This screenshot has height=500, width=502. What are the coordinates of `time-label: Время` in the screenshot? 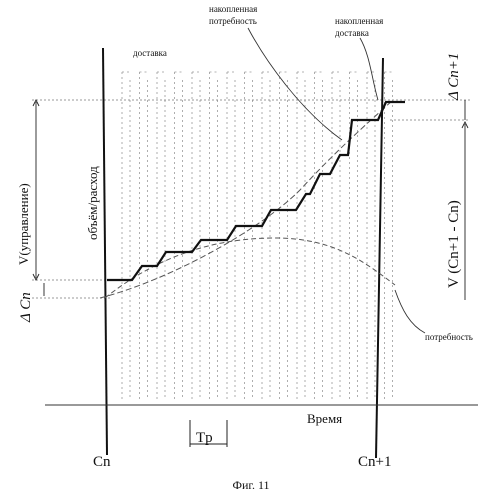 It's located at (324, 418).